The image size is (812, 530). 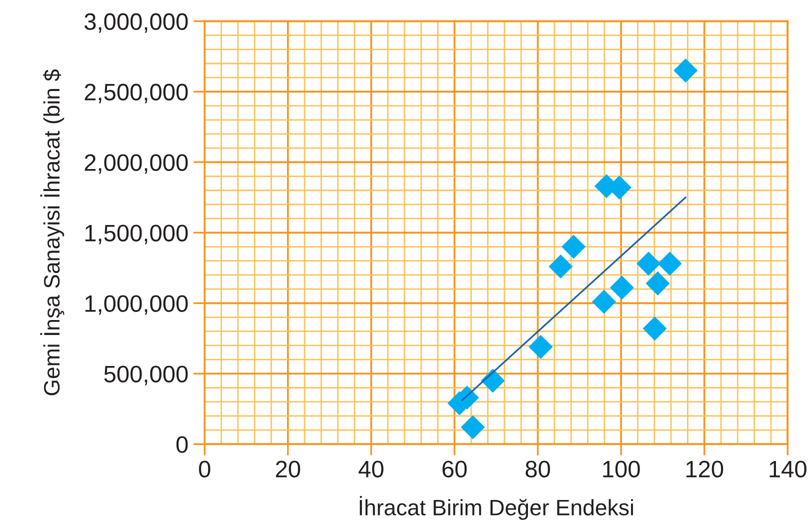 What do you see at coordinates (496, 508) in the screenshot?
I see `x-axis-title: İhracat Birim Değer Endeksi` at bounding box center [496, 508].